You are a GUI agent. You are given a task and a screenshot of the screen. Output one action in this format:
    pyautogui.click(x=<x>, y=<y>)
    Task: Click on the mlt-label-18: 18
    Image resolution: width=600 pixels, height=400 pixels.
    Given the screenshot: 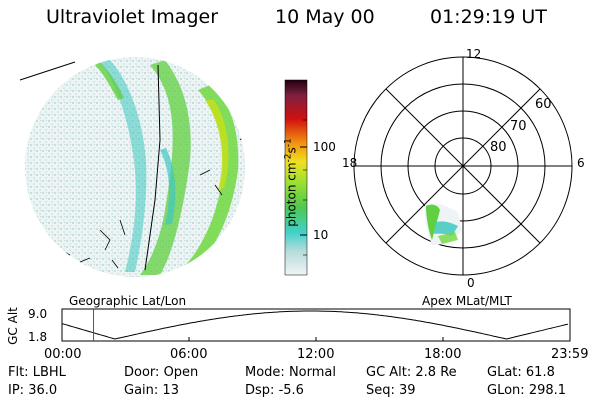 What is the action you would take?
    pyautogui.click(x=350, y=163)
    